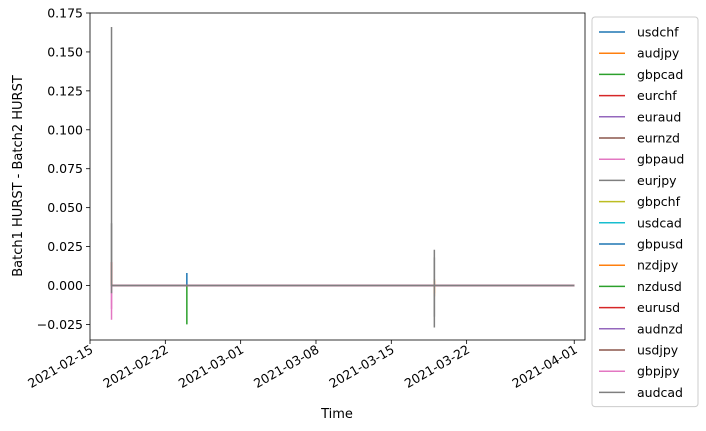  Describe the element at coordinates (658, 371) in the screenshot. I see `legend-label: gbpjpy` at that location.